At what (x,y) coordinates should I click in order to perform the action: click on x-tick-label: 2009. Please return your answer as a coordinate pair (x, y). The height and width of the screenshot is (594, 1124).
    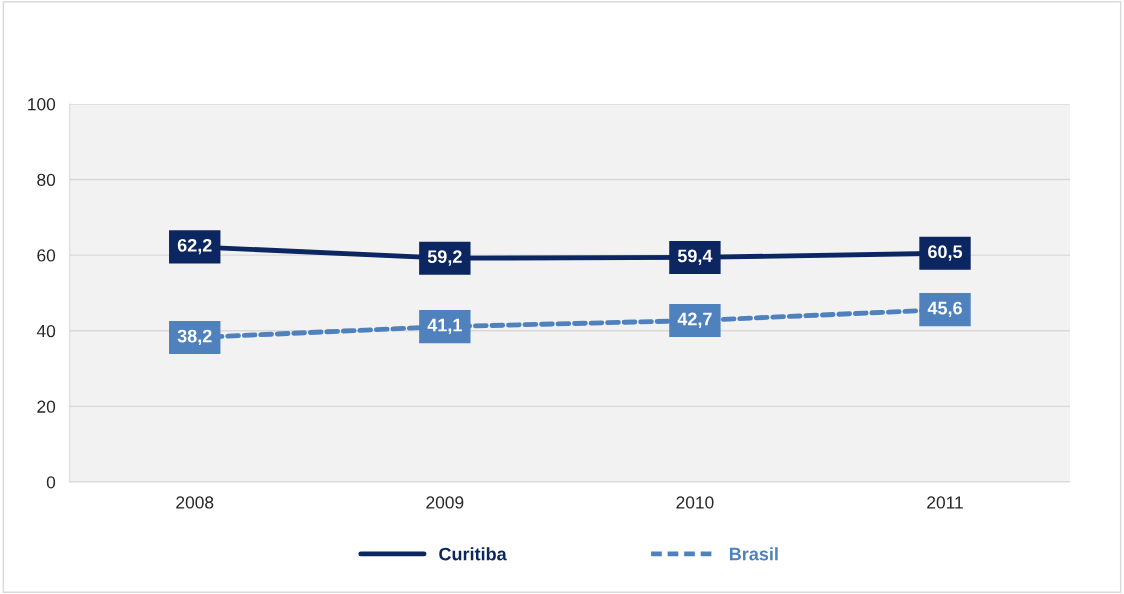
    Looking at the image, I should click on (445, 502).